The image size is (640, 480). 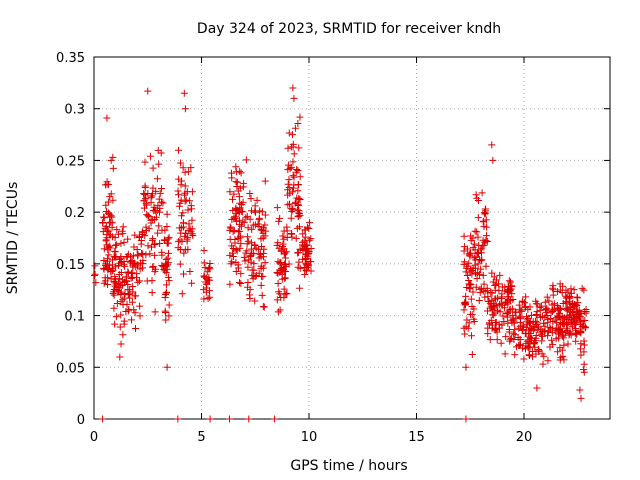 What do you see at coordinates (309, 437) in the screenshot?
I see `x-tick-label: 10` at bounding box center [309, 437].